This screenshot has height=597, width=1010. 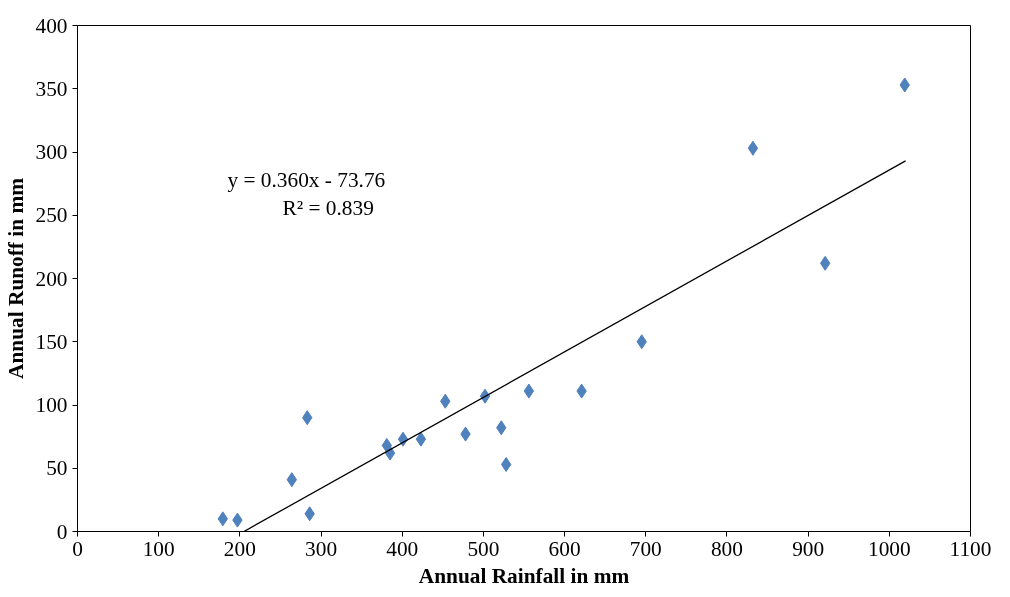 What do you see at coordinates (57, 468) in the screenshot?
I see `y-tick-label: 50` at bounding box center [57, 468].